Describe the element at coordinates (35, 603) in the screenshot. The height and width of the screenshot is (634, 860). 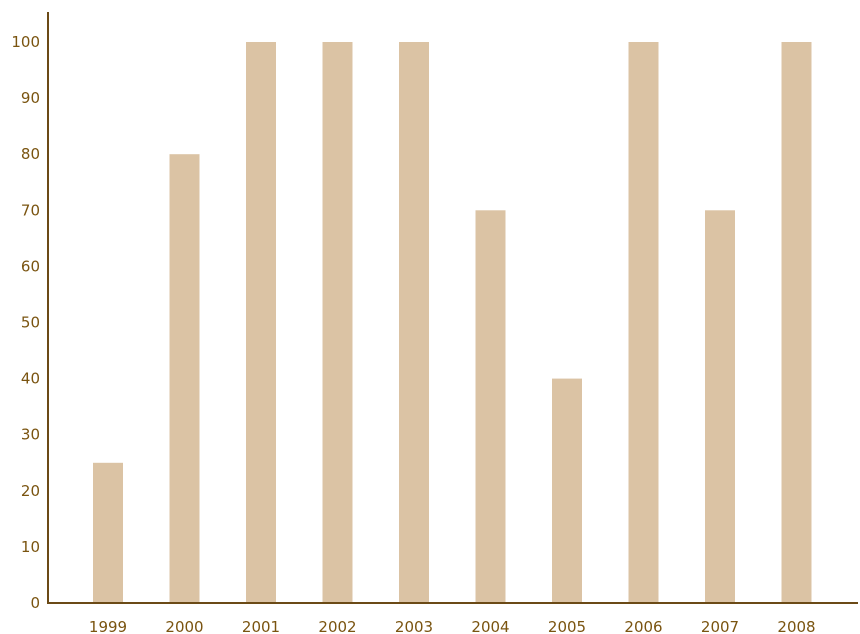
I see `y-tick-label: 0` at that location.